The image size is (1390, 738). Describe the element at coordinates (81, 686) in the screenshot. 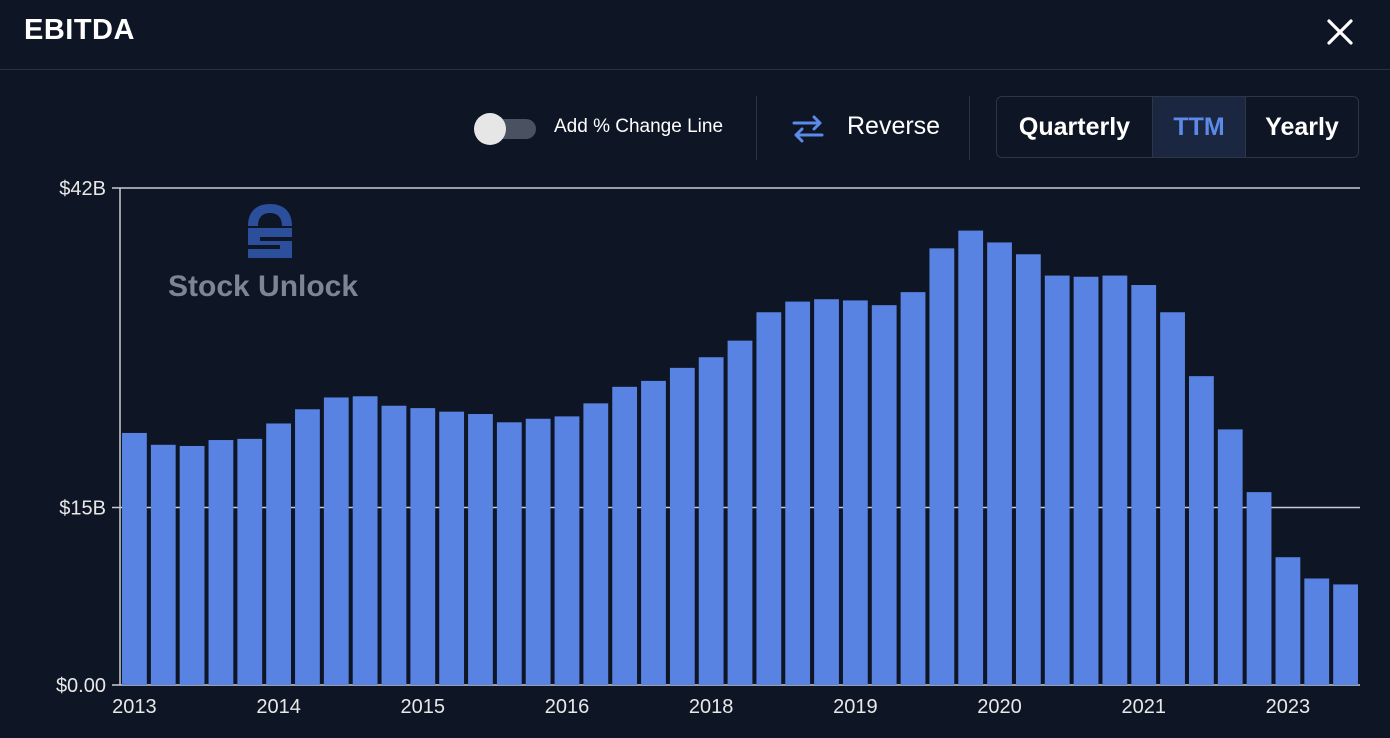

I see `y-tick-label: $0.00` at that location.